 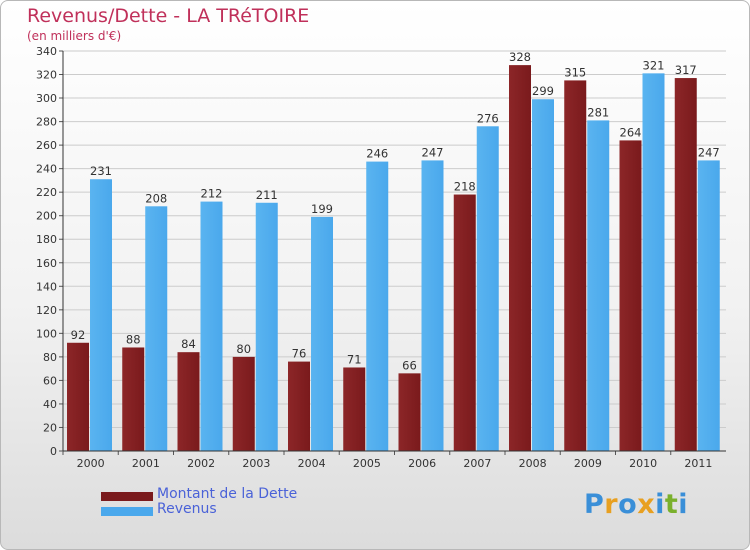 What do you see at coordinates (643, 463) in the screenshot?
I see `x-tick-label: 2010` at bounding box center [643, 463].